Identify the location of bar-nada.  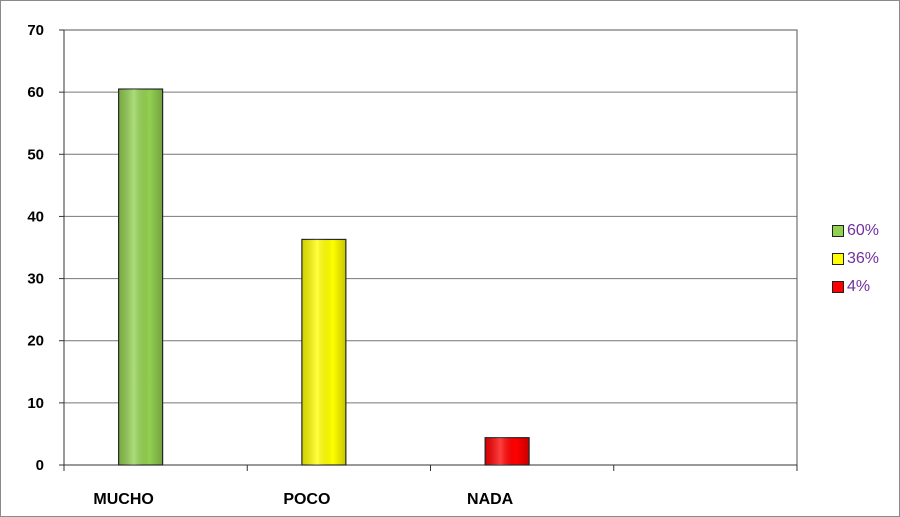
(507, 451).